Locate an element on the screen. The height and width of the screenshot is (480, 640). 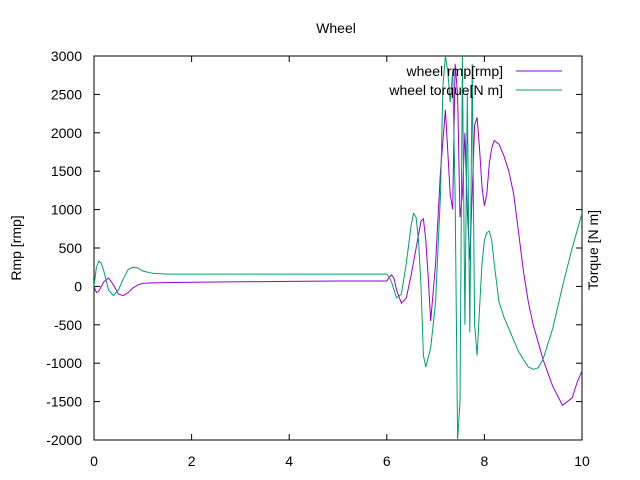
y-tick-label: -2000 is located at coordinates (64, 440).